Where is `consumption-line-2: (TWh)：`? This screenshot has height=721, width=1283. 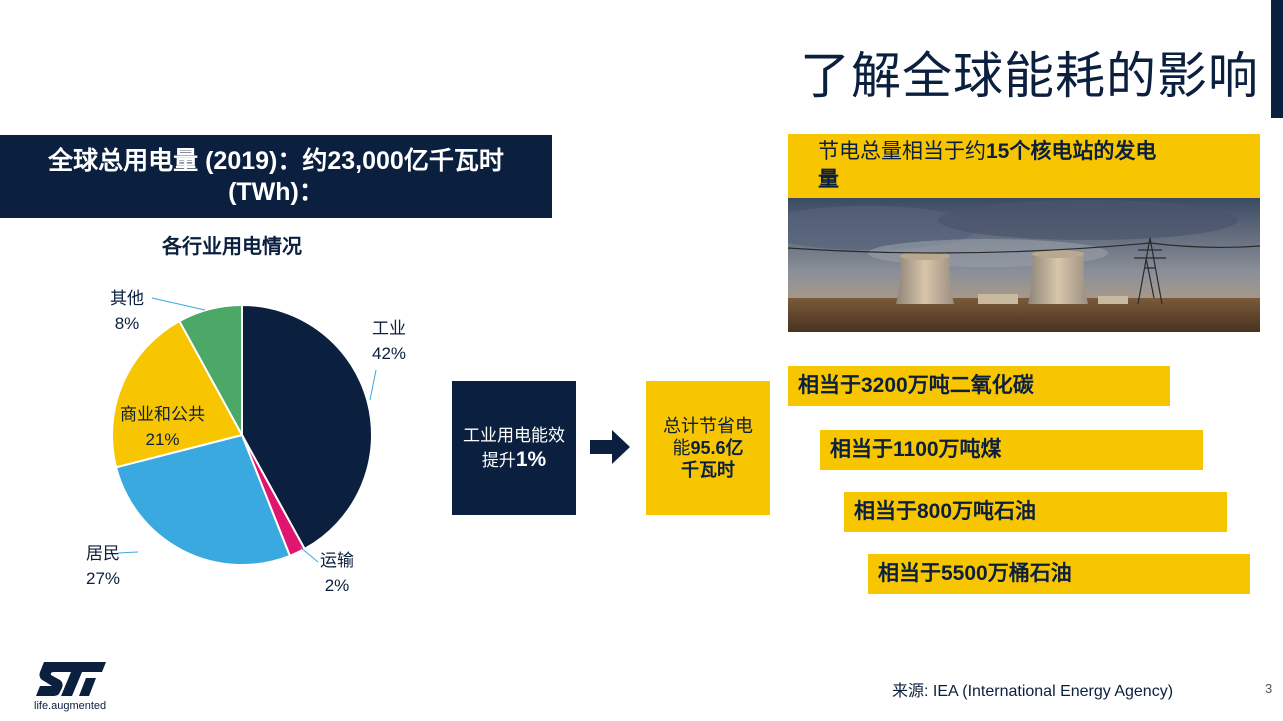
consumption-line-2: (TWh)： is located at coordinates (276, 192).